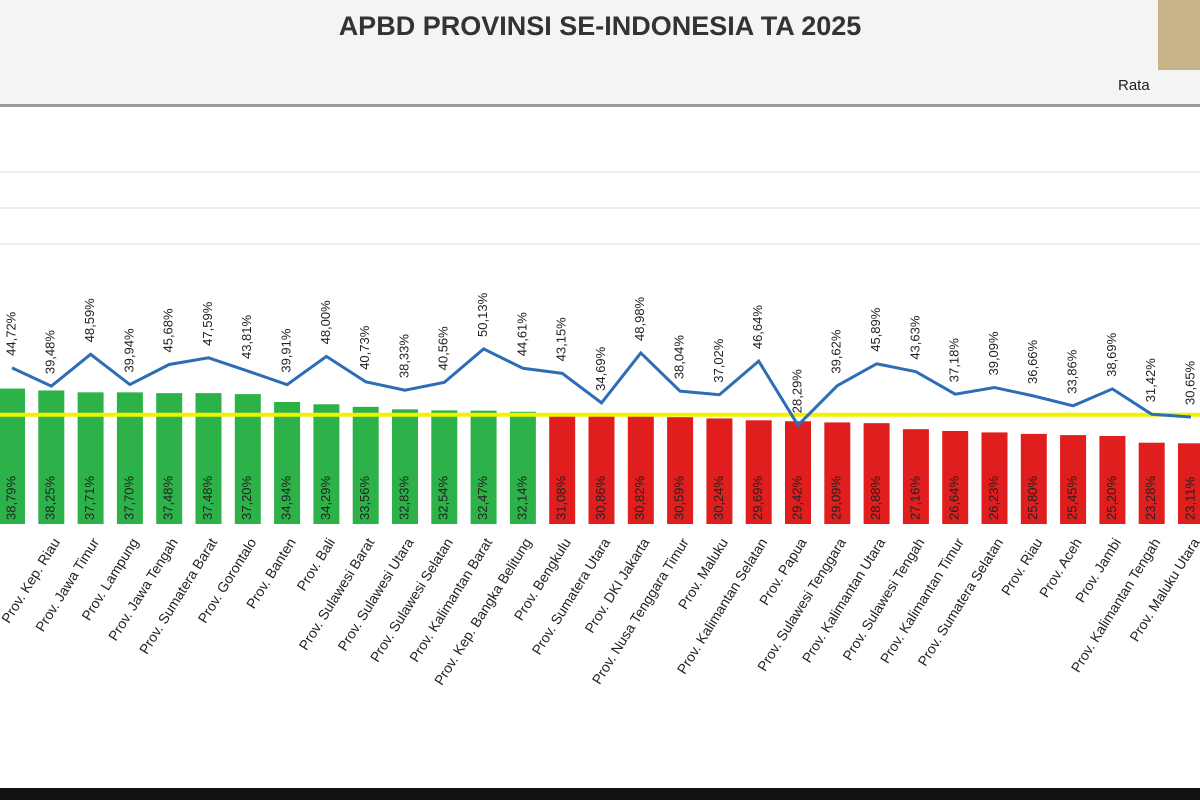 The width and height of the screenshot is (1200, 800). What do you see at coordinates (168, 330) in the screenshot?
I see `line-value-label: 45,68%` at bounding box center [168, 330].